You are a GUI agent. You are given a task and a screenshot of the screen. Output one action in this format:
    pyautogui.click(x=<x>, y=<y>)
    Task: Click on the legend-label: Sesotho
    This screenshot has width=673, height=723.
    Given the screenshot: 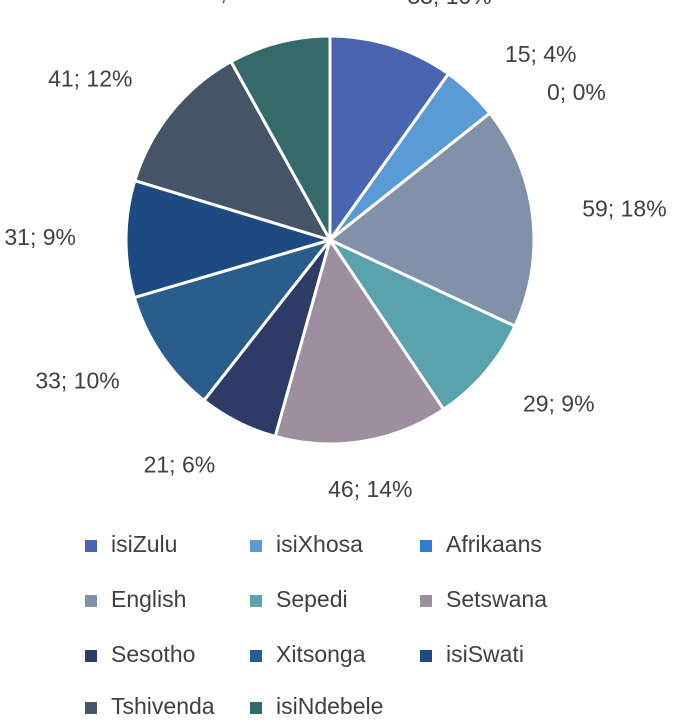 What is the action you would take?
    pyautogui.click(x=153, y=654)
    